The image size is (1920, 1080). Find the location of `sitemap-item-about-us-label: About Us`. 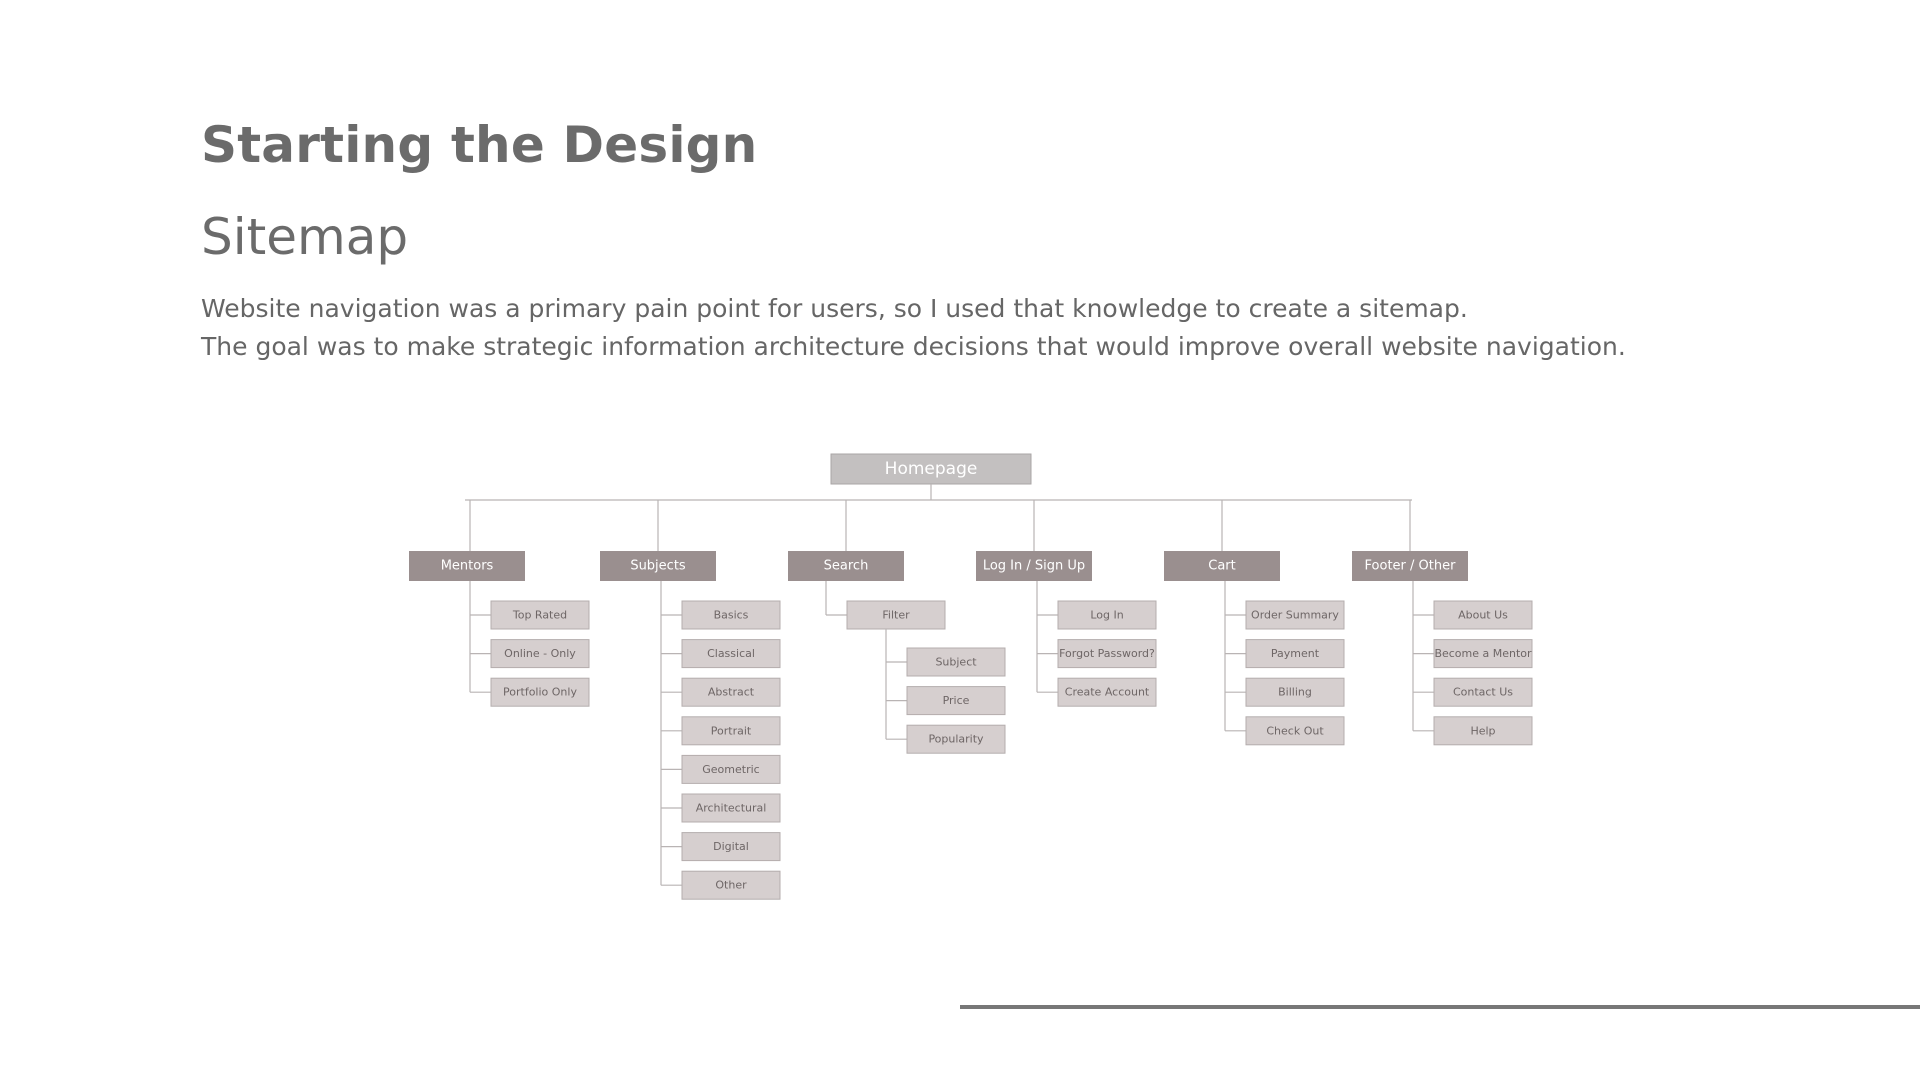

sitemap-item-about-us-label: About Us is located at coordinates (1483, 615).